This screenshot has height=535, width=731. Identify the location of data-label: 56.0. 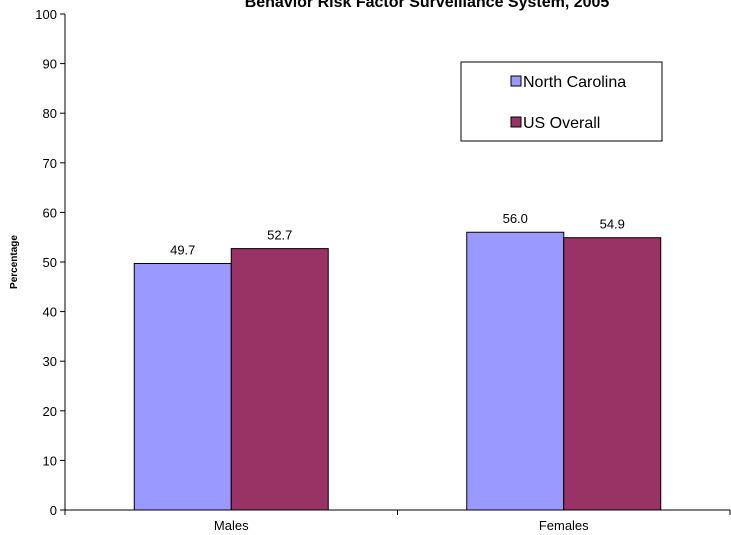
(515, 218).